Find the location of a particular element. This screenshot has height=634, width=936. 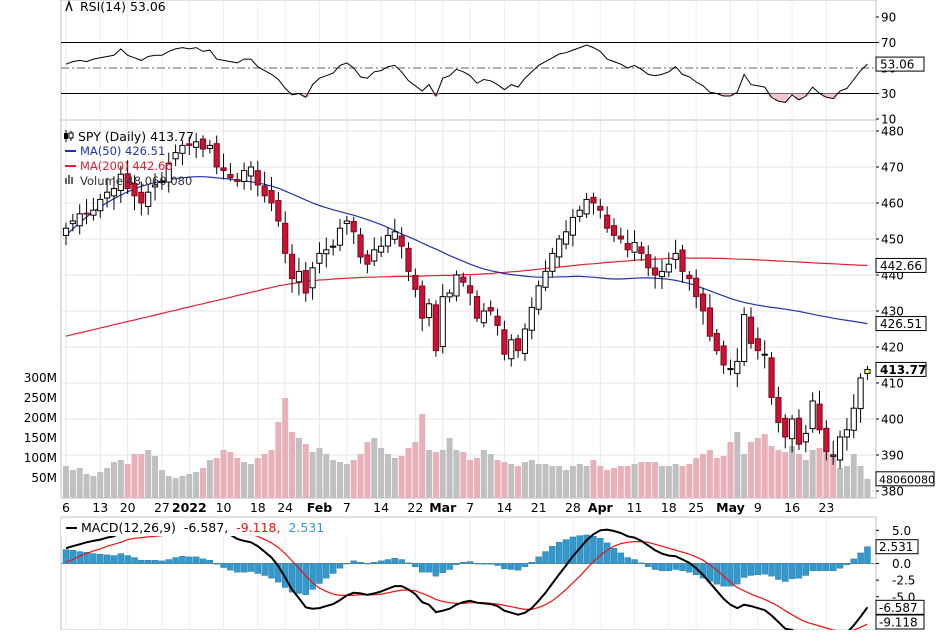

price-tick-label: 470 is located at coordinates (892, 168).